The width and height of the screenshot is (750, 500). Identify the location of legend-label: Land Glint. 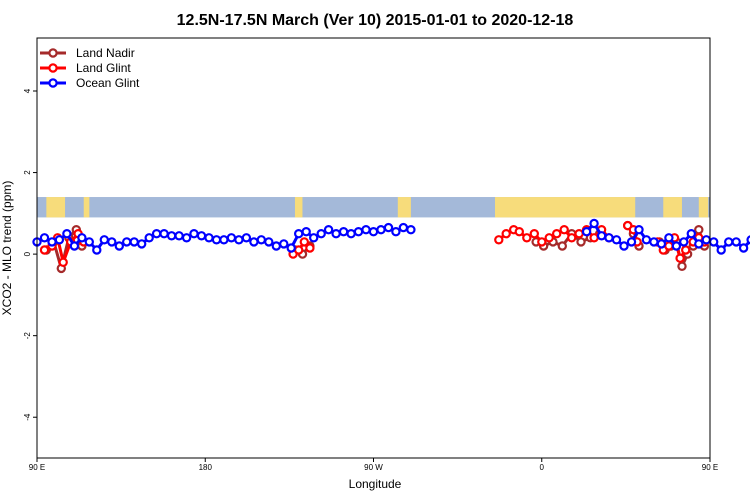
(103, 68).